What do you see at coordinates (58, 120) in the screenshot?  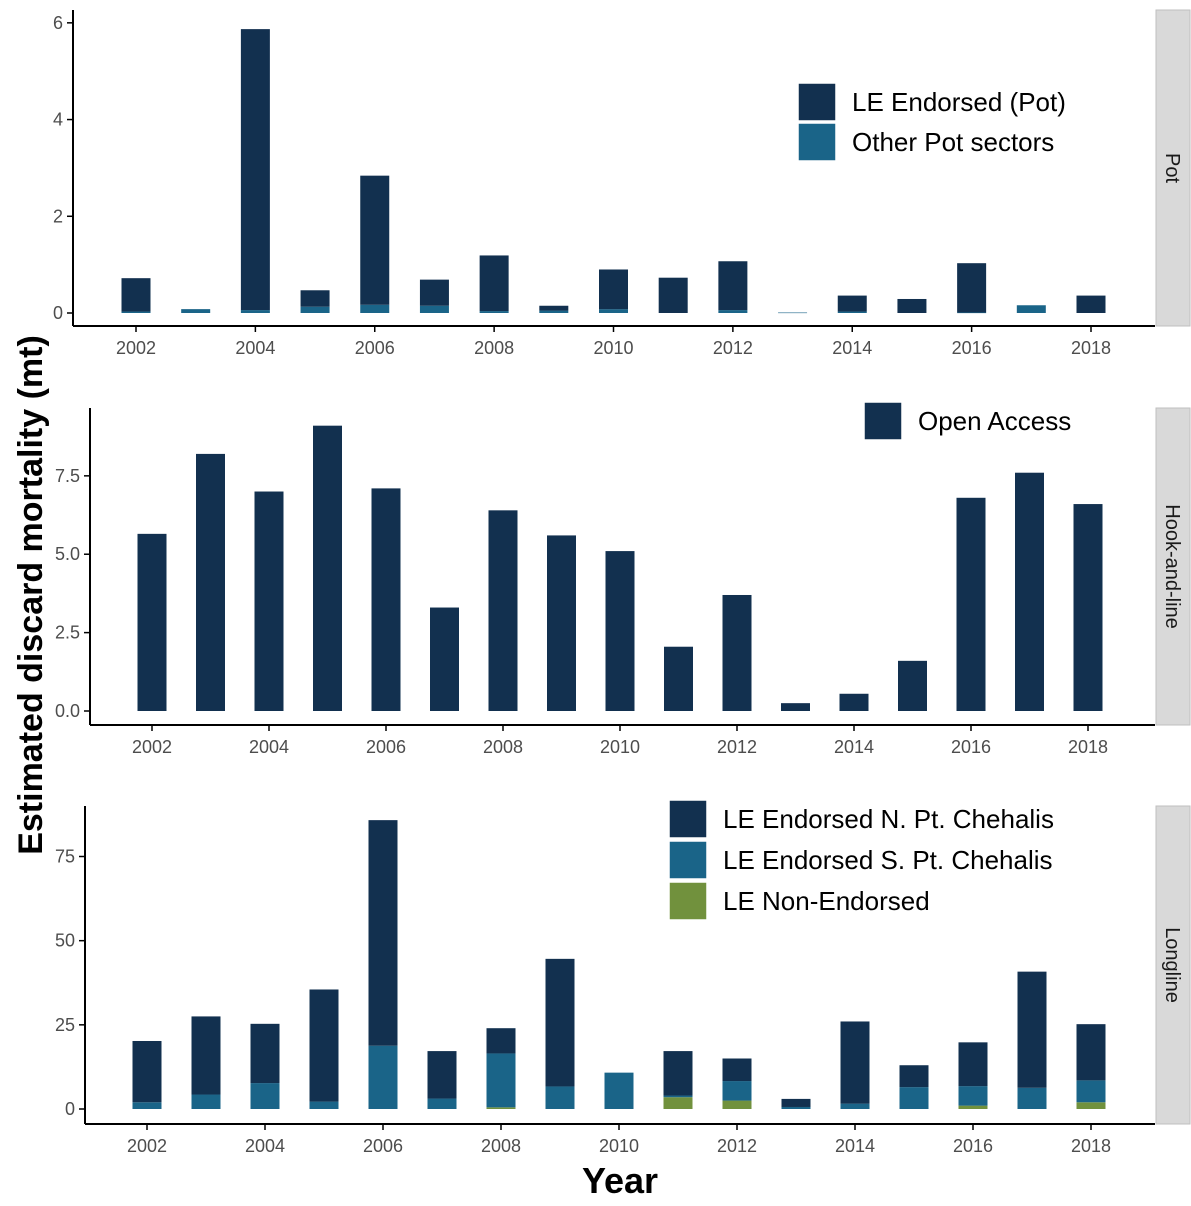 I see `y-tick-label: 4` at bounding box center [58, 120].